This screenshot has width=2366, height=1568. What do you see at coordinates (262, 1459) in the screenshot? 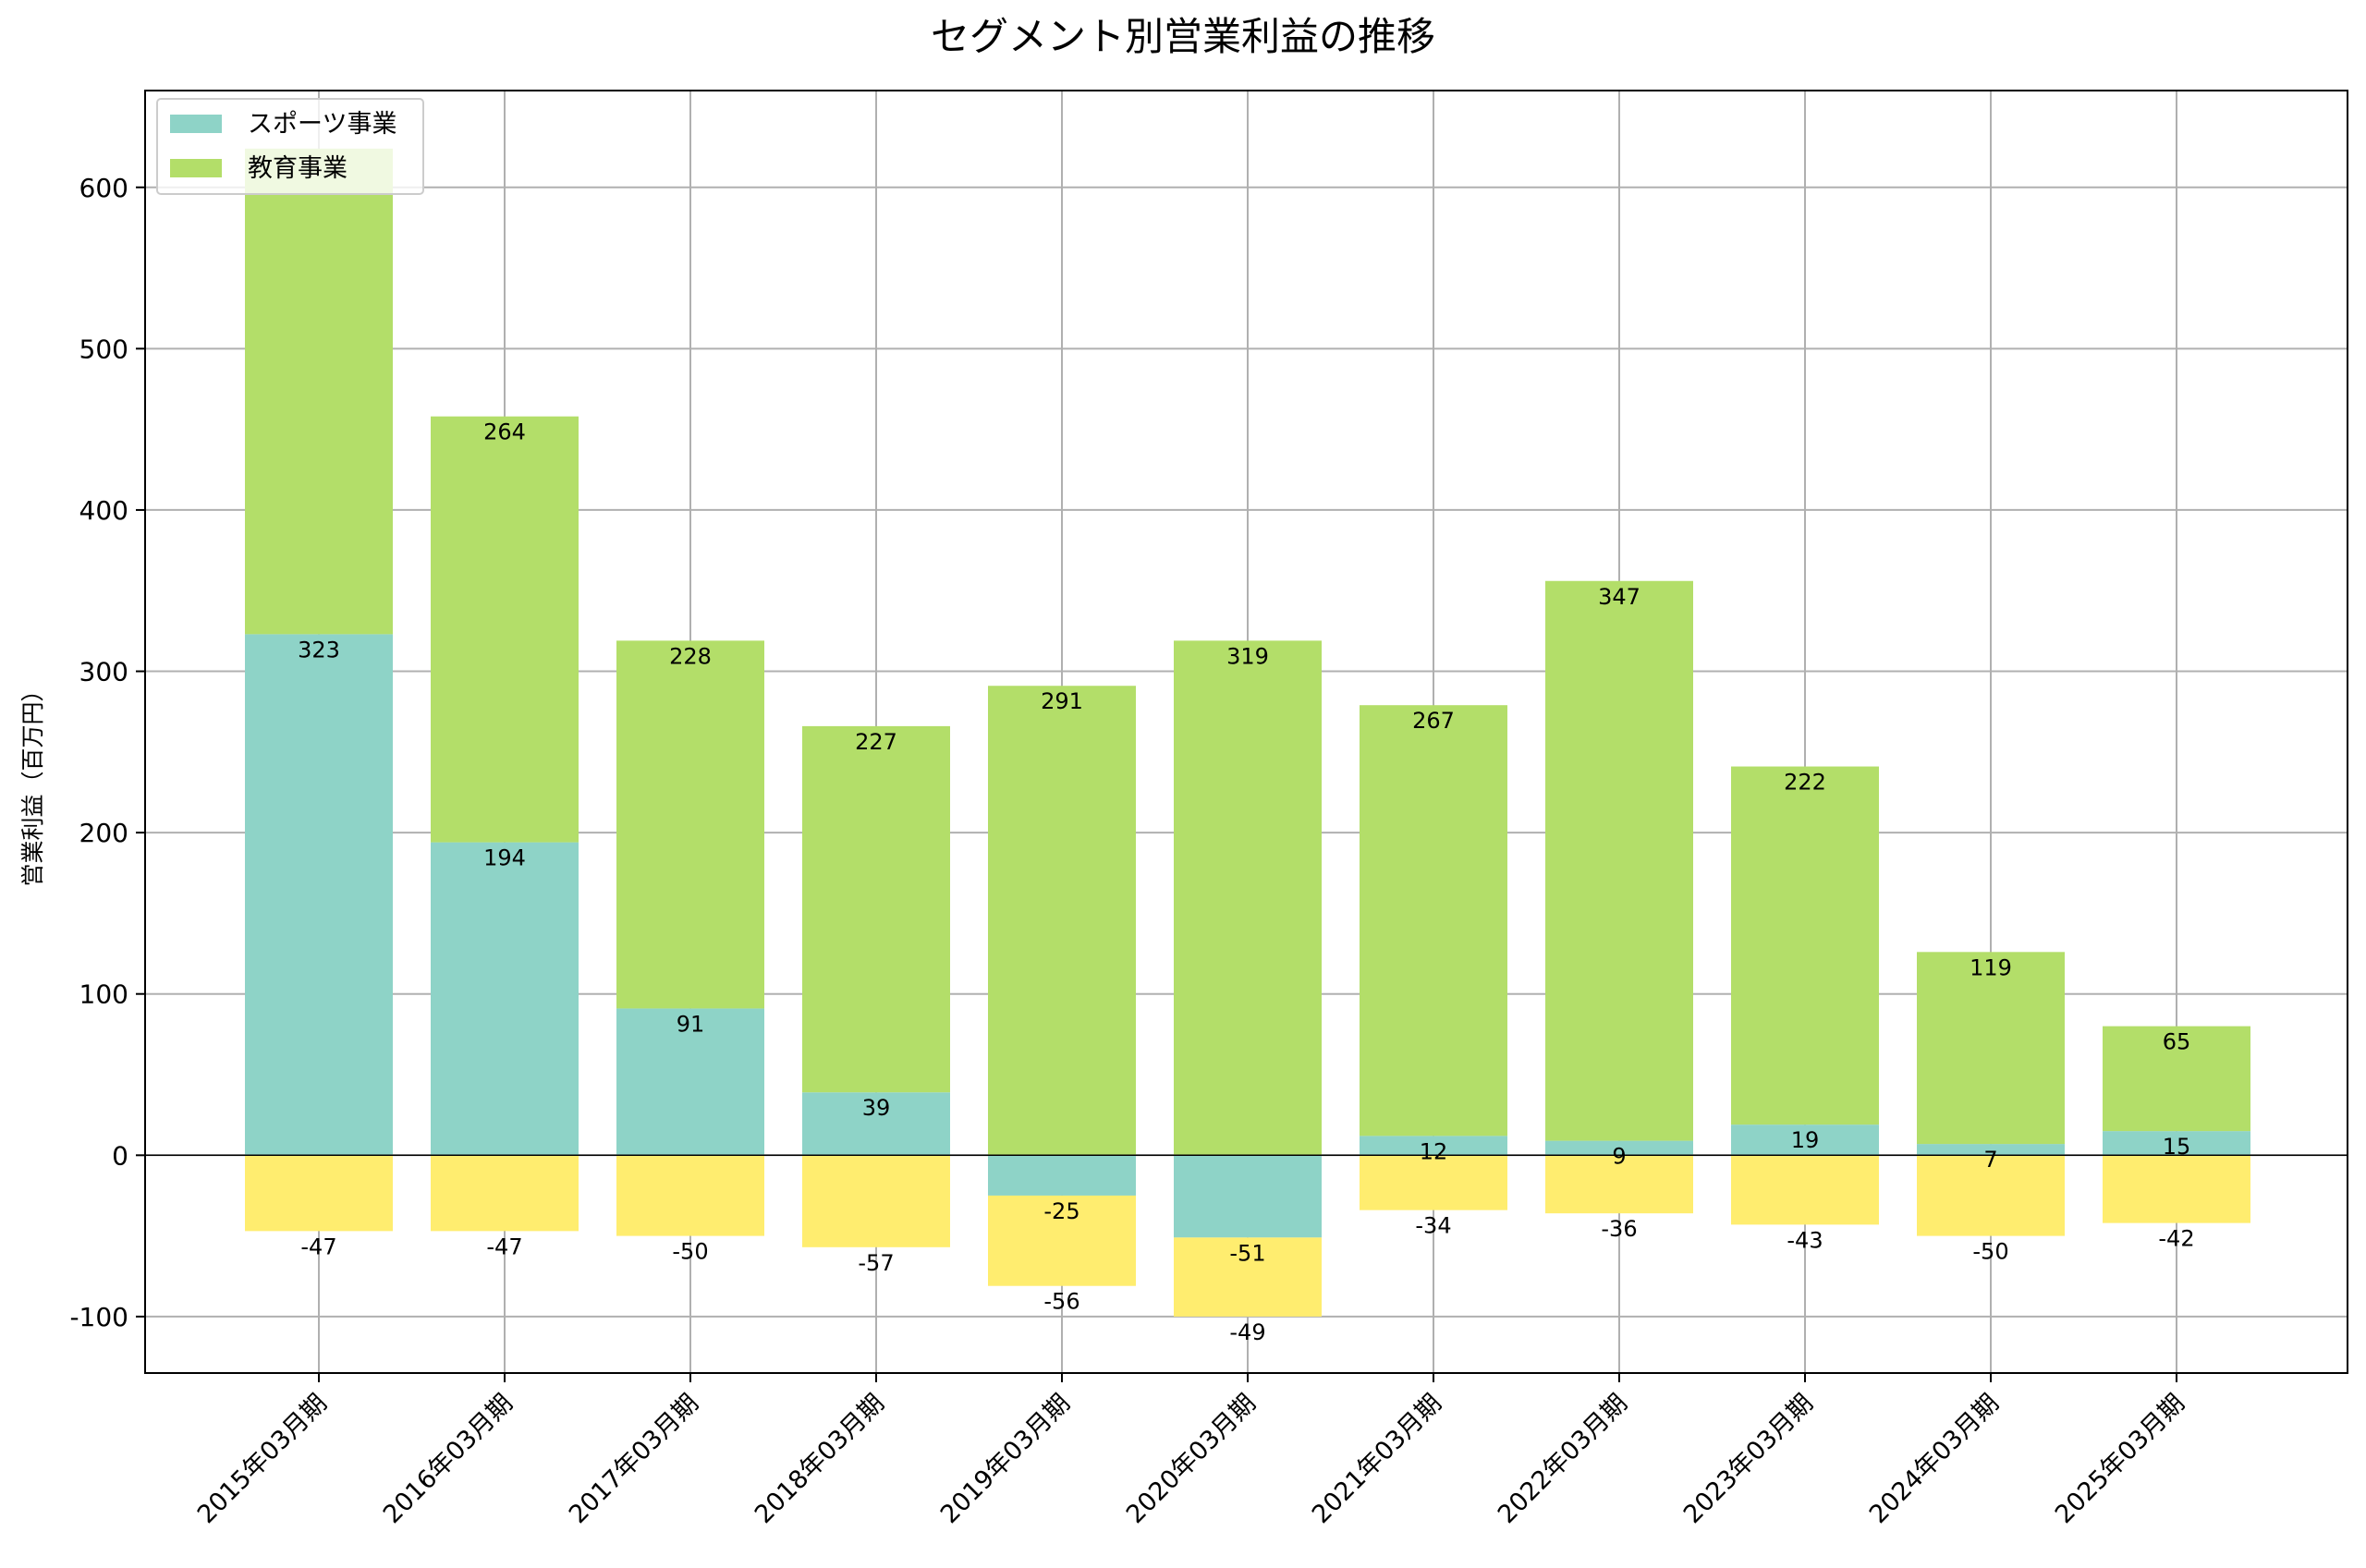
I see `x-tick-label: 2015年03月期` at bounding box center [262, 1459].